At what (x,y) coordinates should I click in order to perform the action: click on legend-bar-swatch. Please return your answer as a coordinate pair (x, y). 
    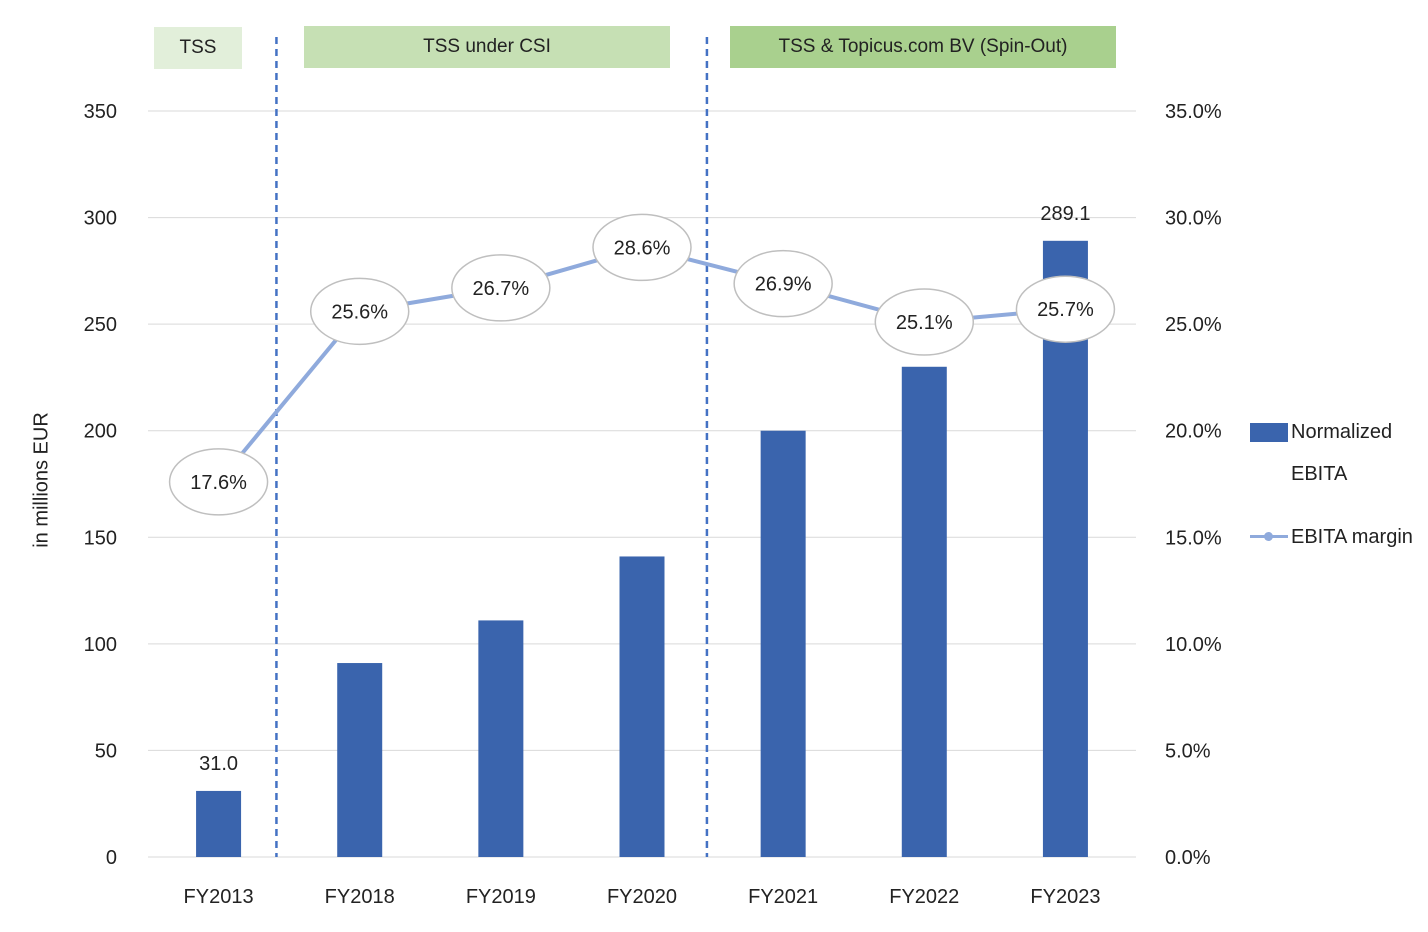
    Looking at the image, I should click on (1269, 432).